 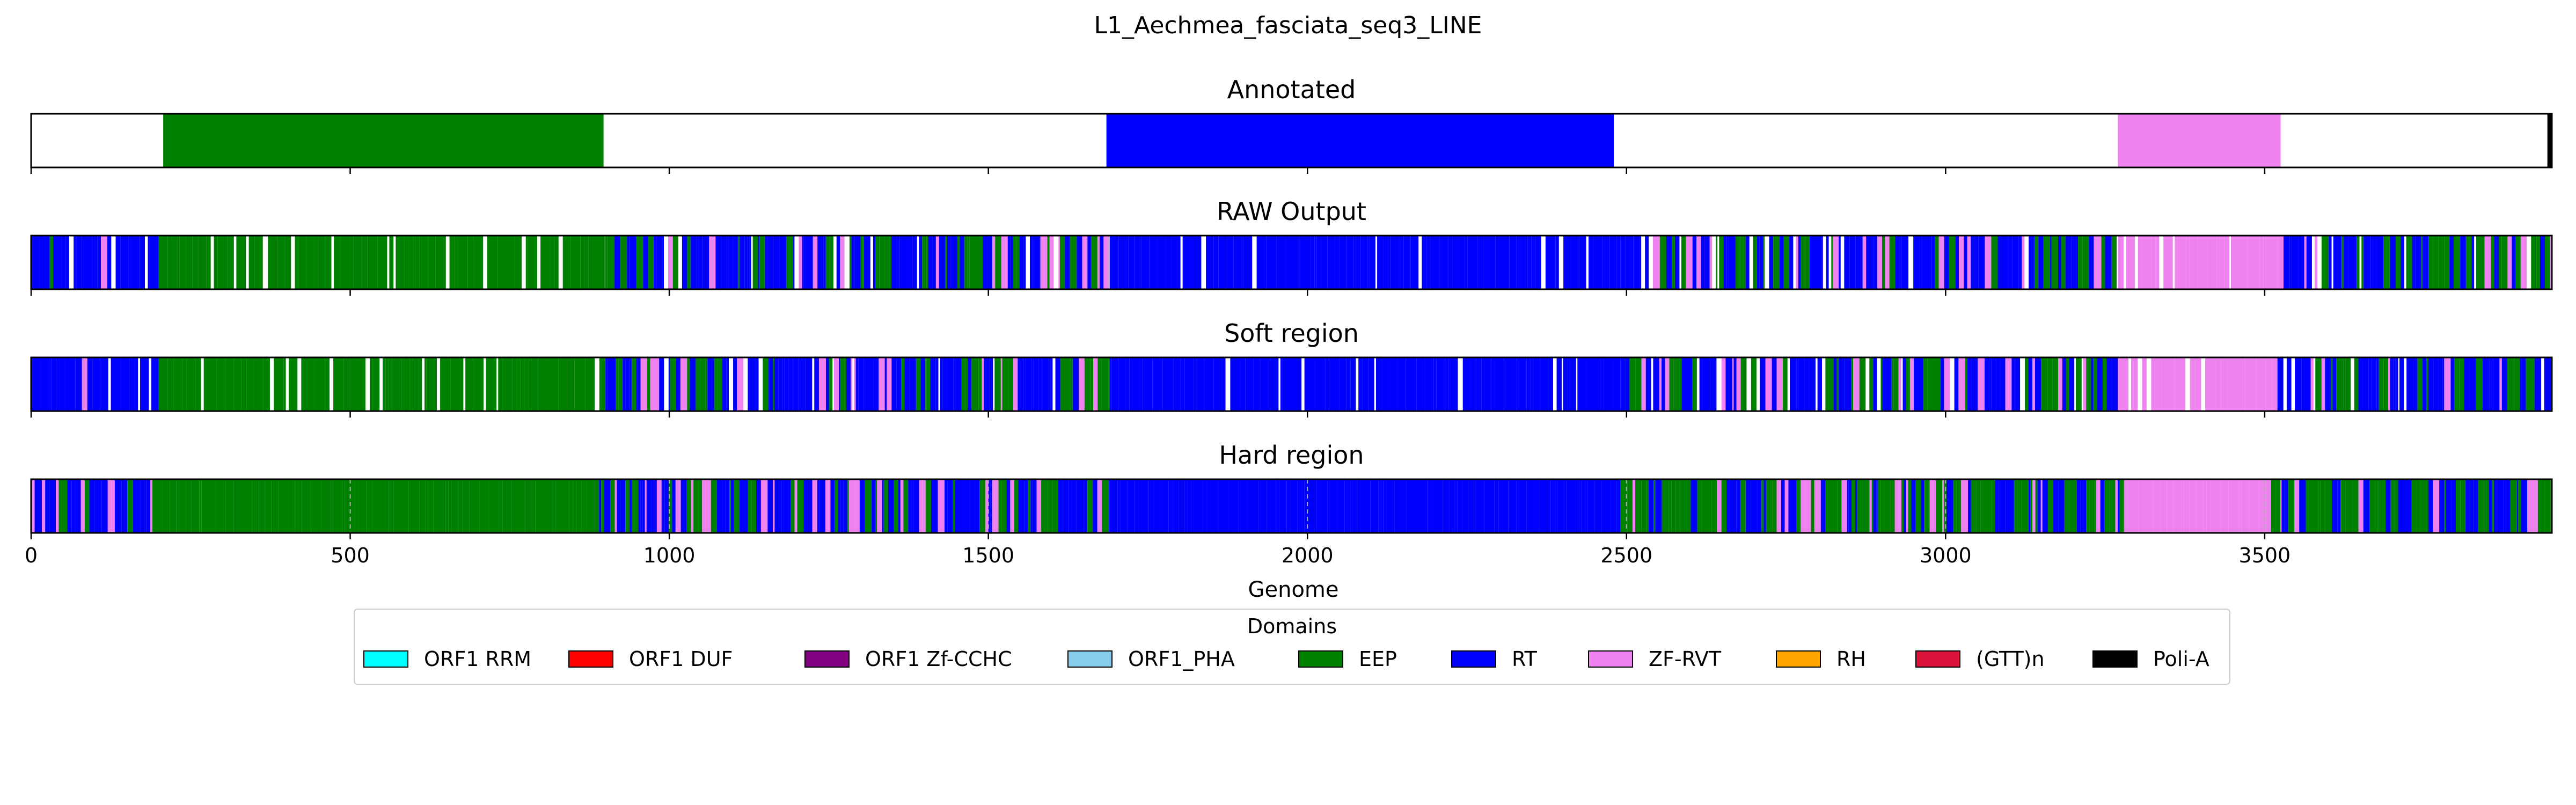 I want to click on legend-entry: ORF1 RRM, so click(x=447, y=659).